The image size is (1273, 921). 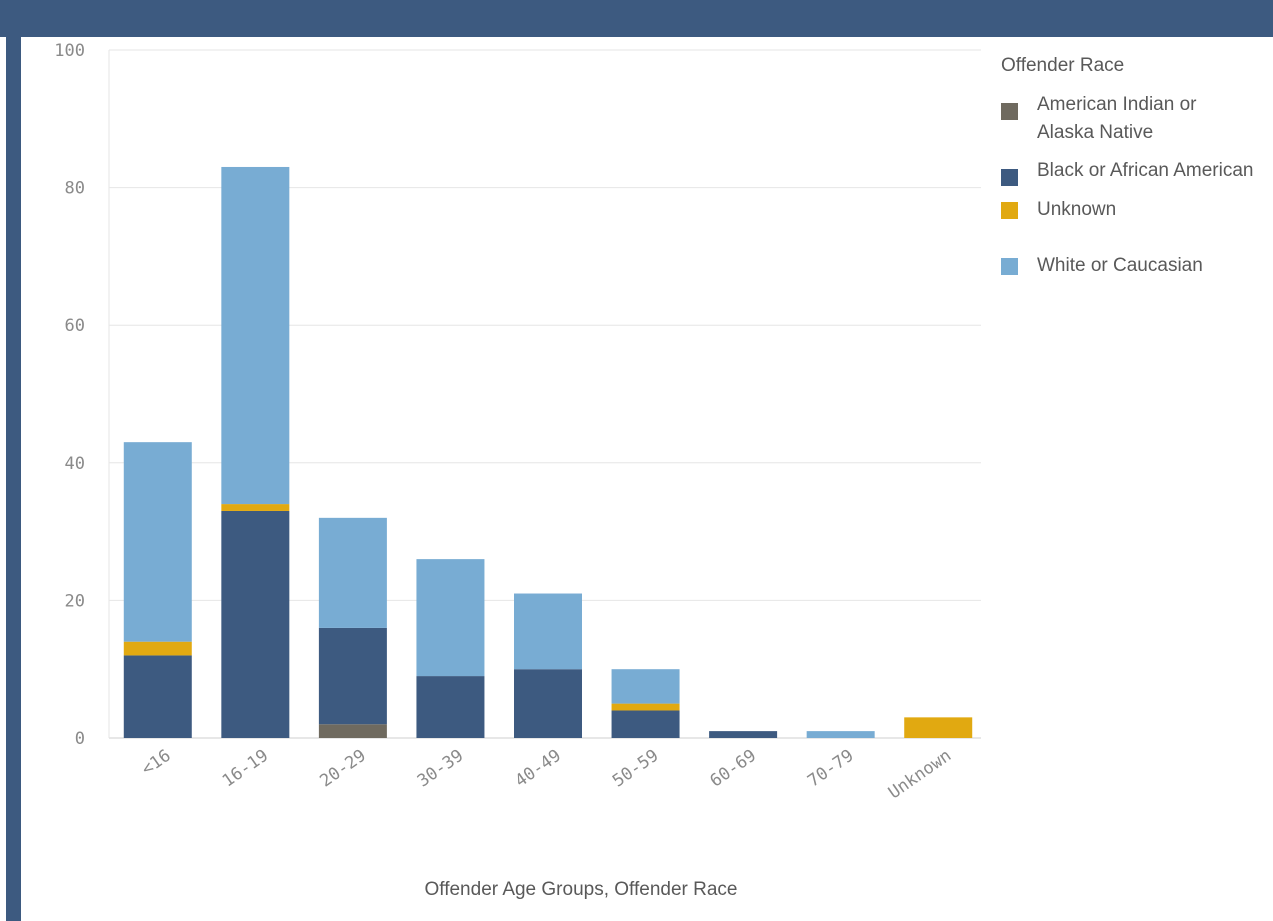 What do you see at coordinates (1145, 170) in the screenshot?
I see `legend-label: Black or African American` at bounding box center [1145, 170].